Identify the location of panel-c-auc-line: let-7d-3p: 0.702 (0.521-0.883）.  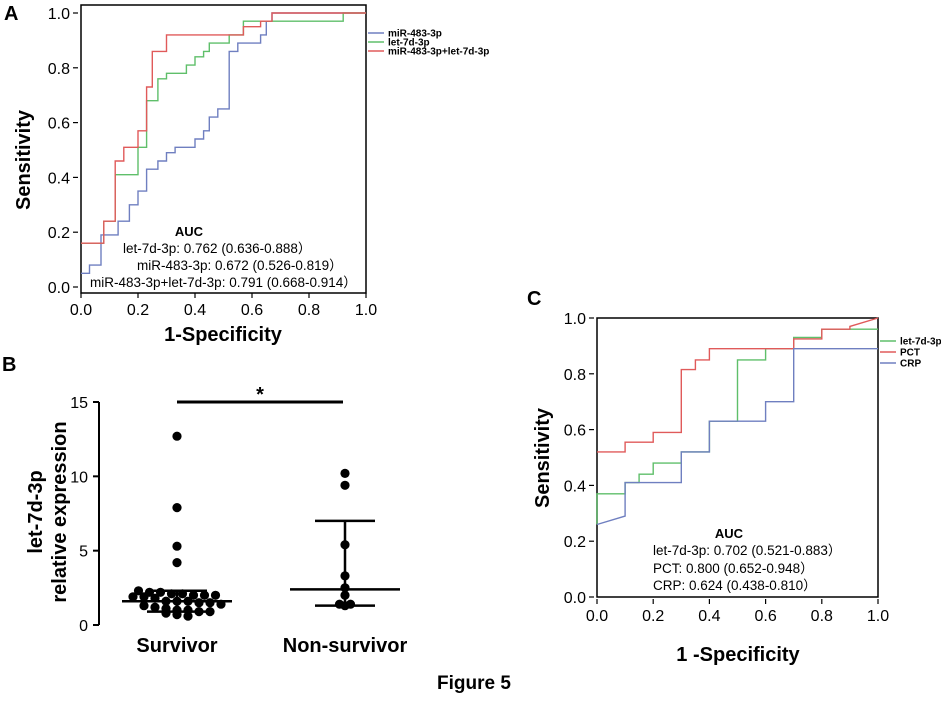
(747, 550).